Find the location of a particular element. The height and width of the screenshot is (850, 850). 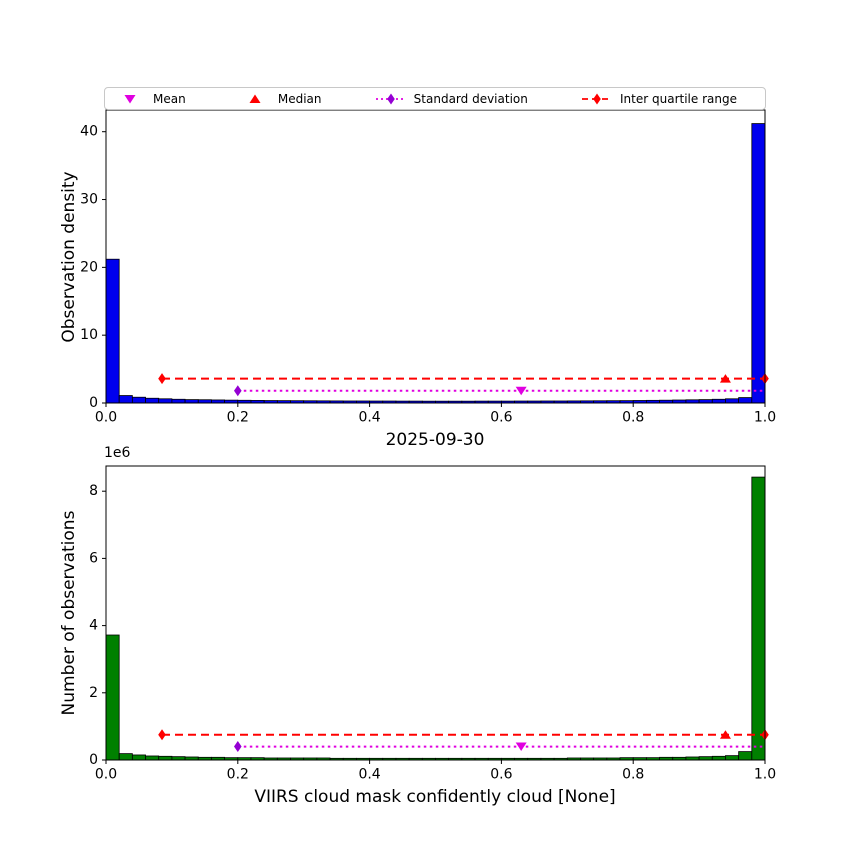

svg-text: 6 is located at coordinates (93, 558).